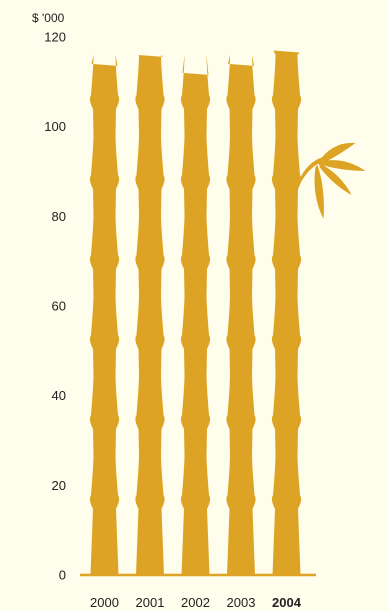  What do you see at coordinates (48, 18) in the screenshot?
I see `y-axis-unit-label: $ '000` at bounding box center [48, 18].